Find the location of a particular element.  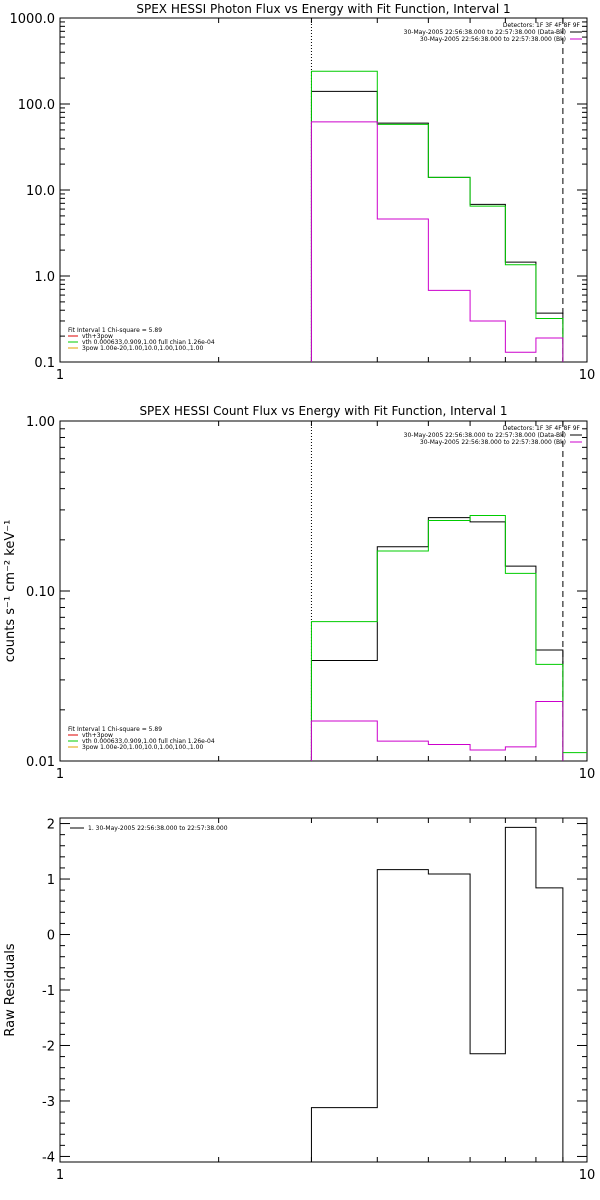

y-tick-label: 1 is located at coordinates (51, 880).